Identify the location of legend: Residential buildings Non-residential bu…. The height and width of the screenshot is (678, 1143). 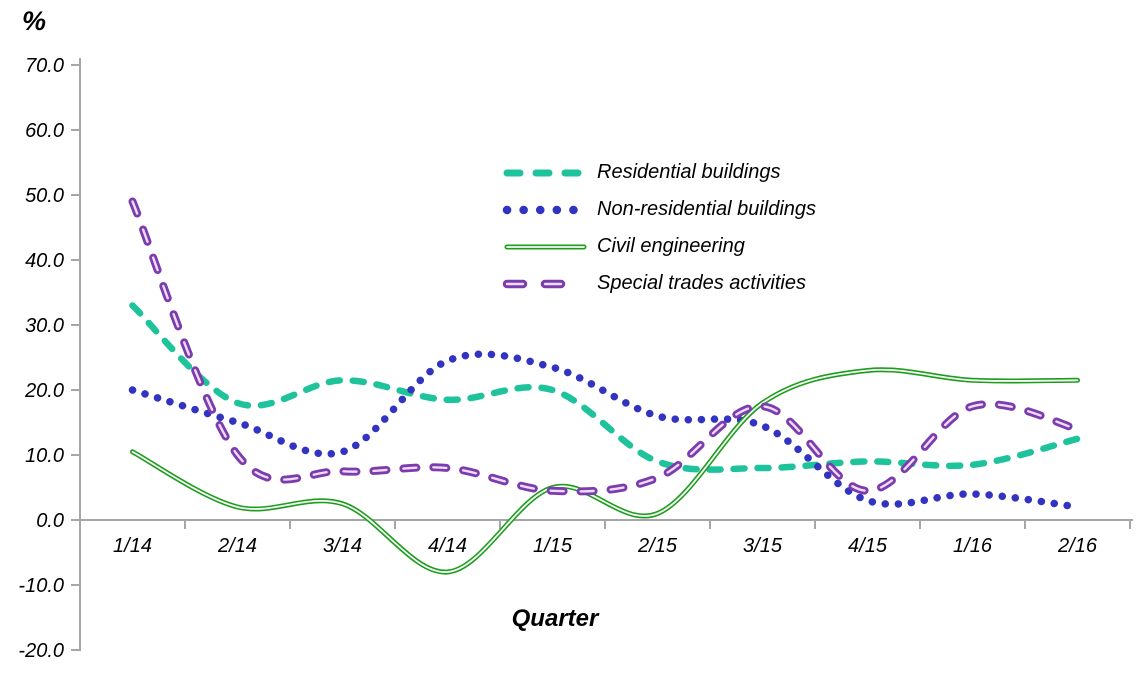
(659, 228).